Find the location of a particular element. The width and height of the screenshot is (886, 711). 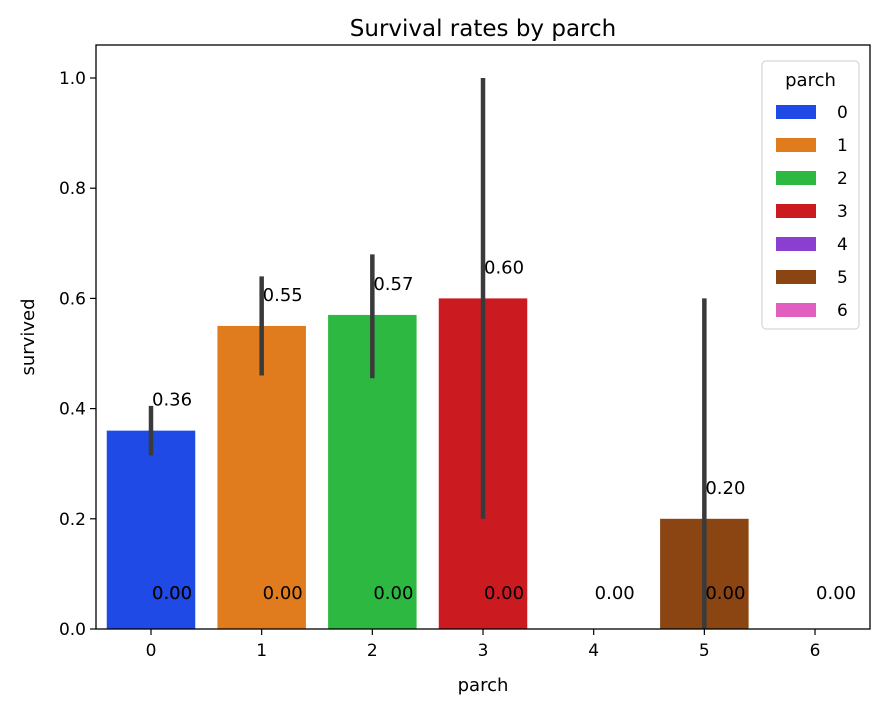

x-tick-label: 1 is located at coordinates (261, 651).